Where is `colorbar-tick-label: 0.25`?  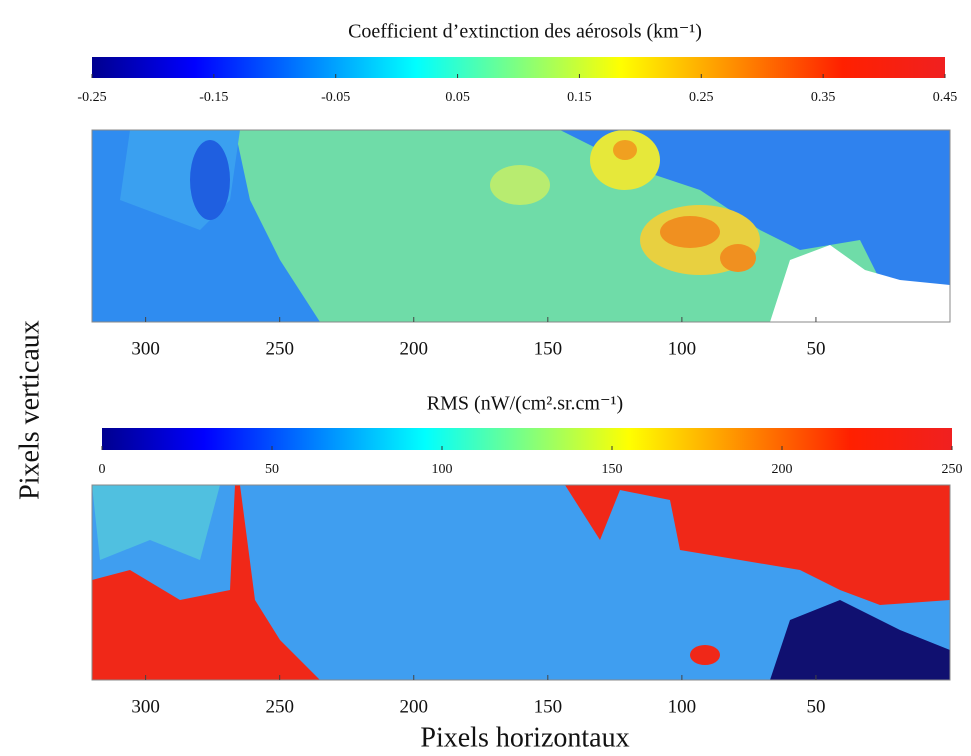
colorbar-tick-label: 0.25 is located at coordinates (701, 97).